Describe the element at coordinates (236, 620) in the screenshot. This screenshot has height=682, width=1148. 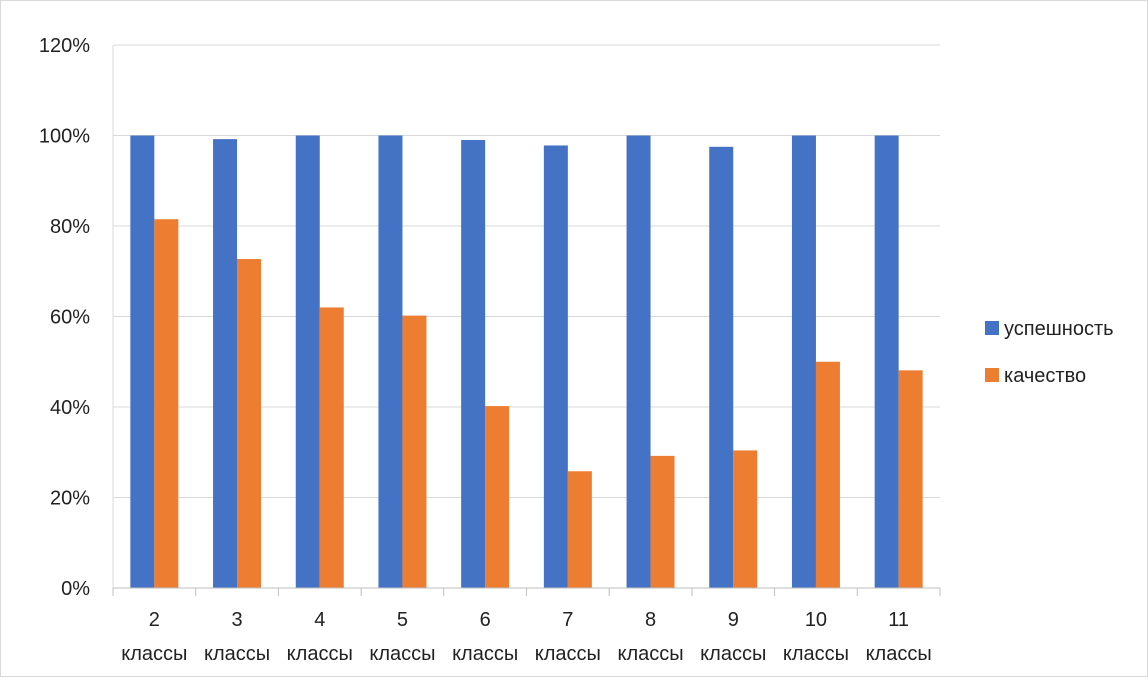
I see `x-category-number: 3` at that location.